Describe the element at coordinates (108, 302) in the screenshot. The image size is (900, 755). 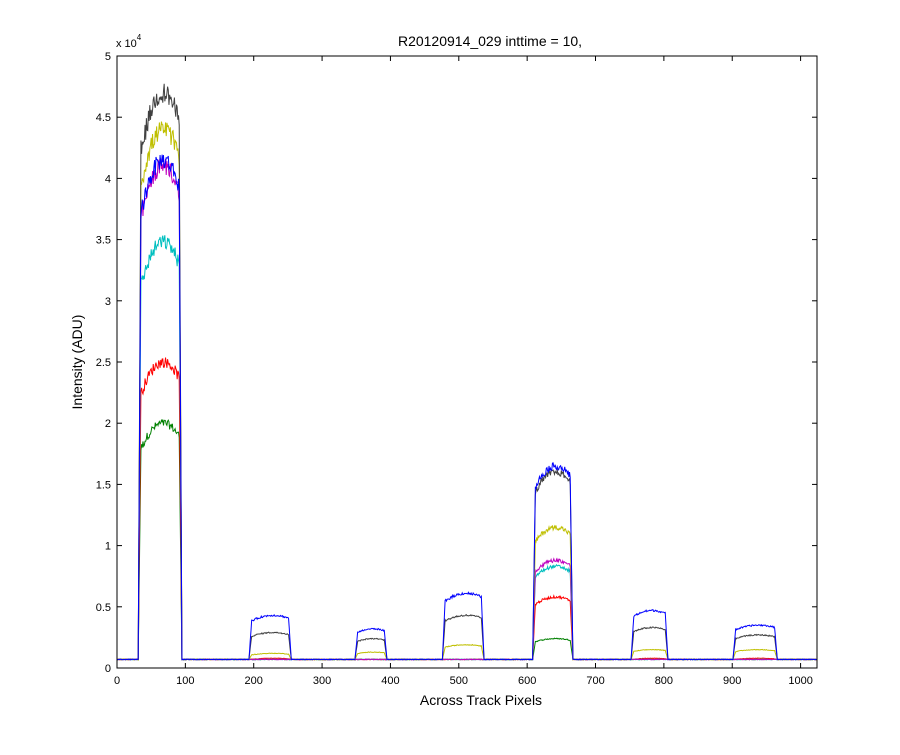
I see `y-tick-label: 3` at that location.